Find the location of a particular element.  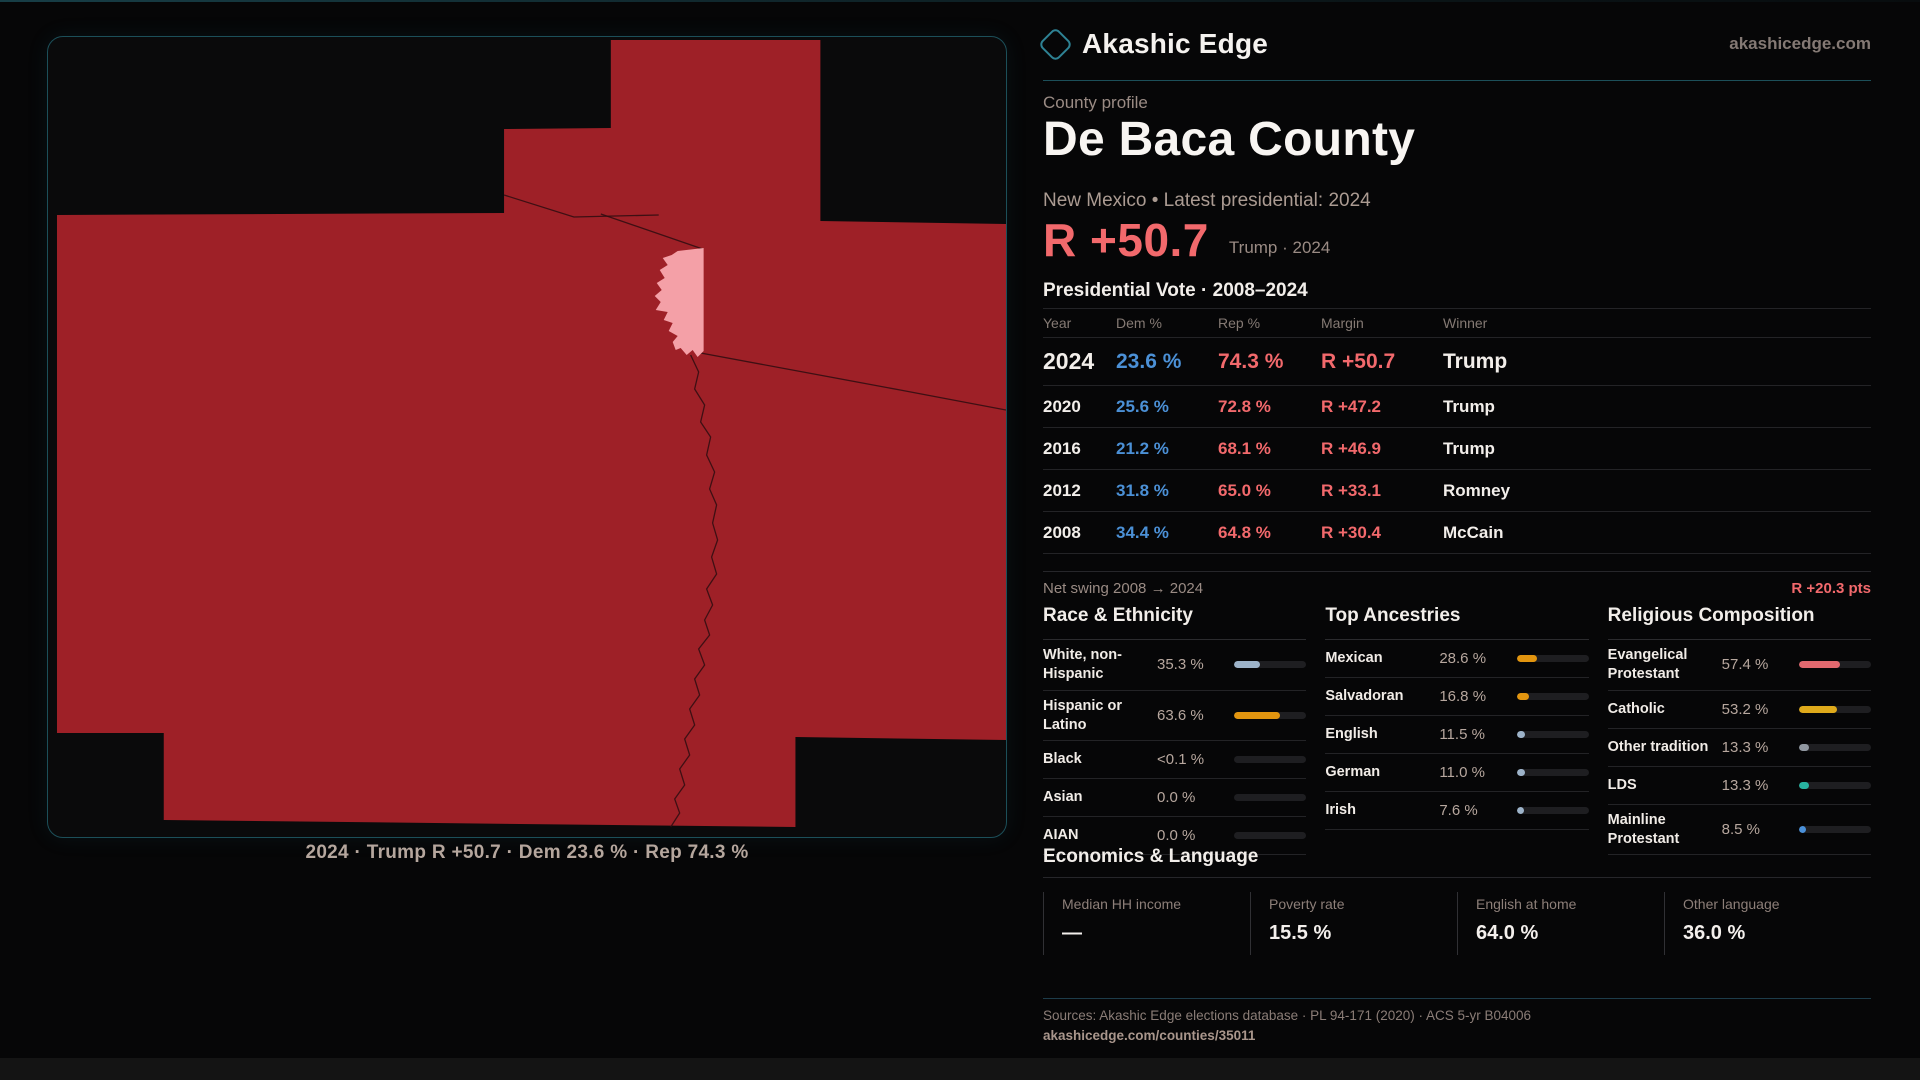

bottom-edge-strip is located at coordinates (960, 1069).